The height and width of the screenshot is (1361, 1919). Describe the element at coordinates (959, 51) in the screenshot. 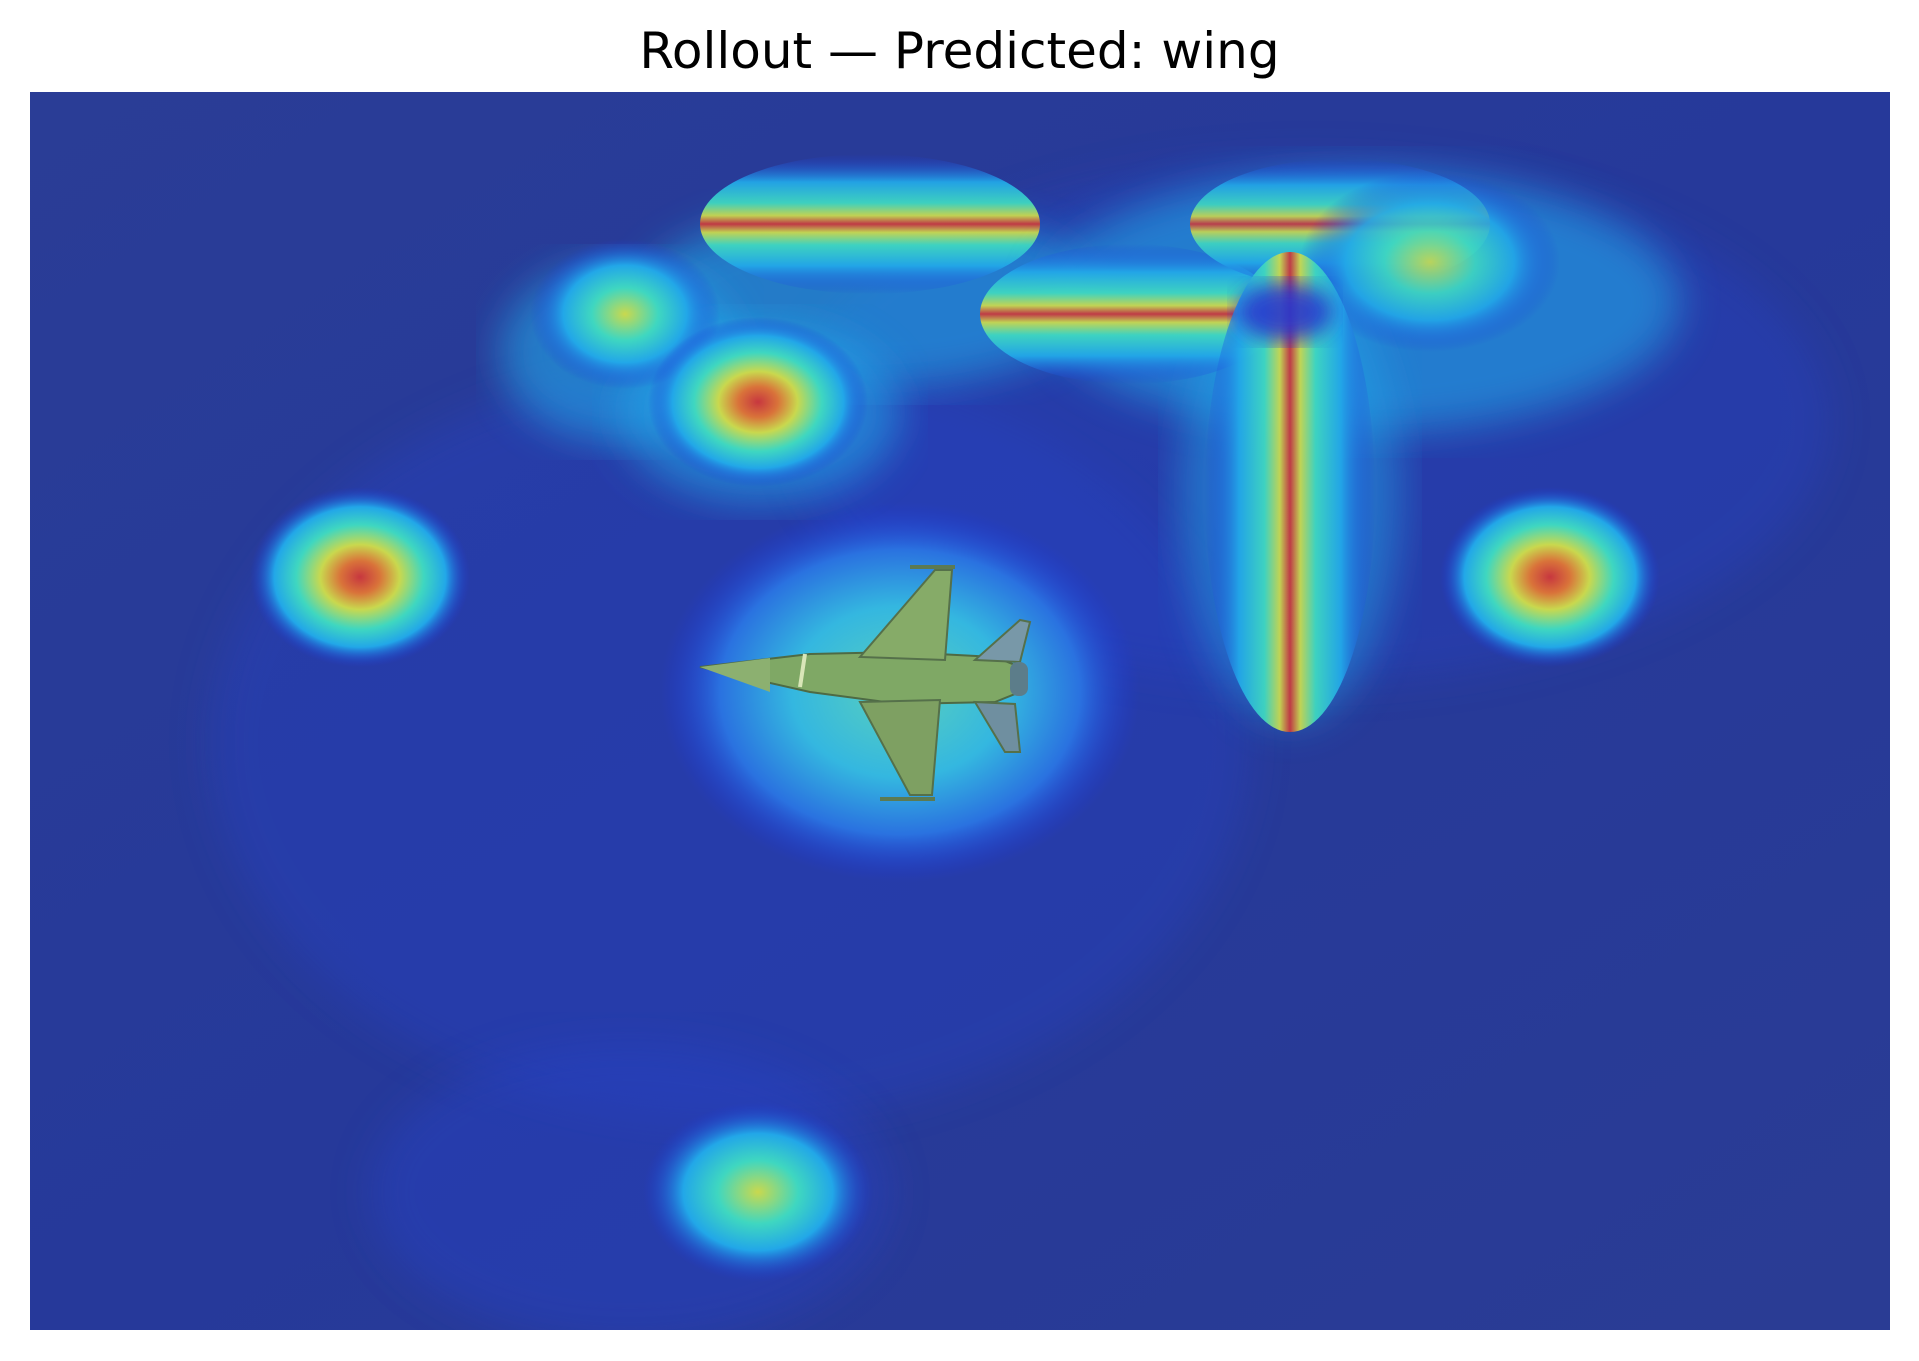

I see `figure-title: Rollout — Predicted: wing` at that location.